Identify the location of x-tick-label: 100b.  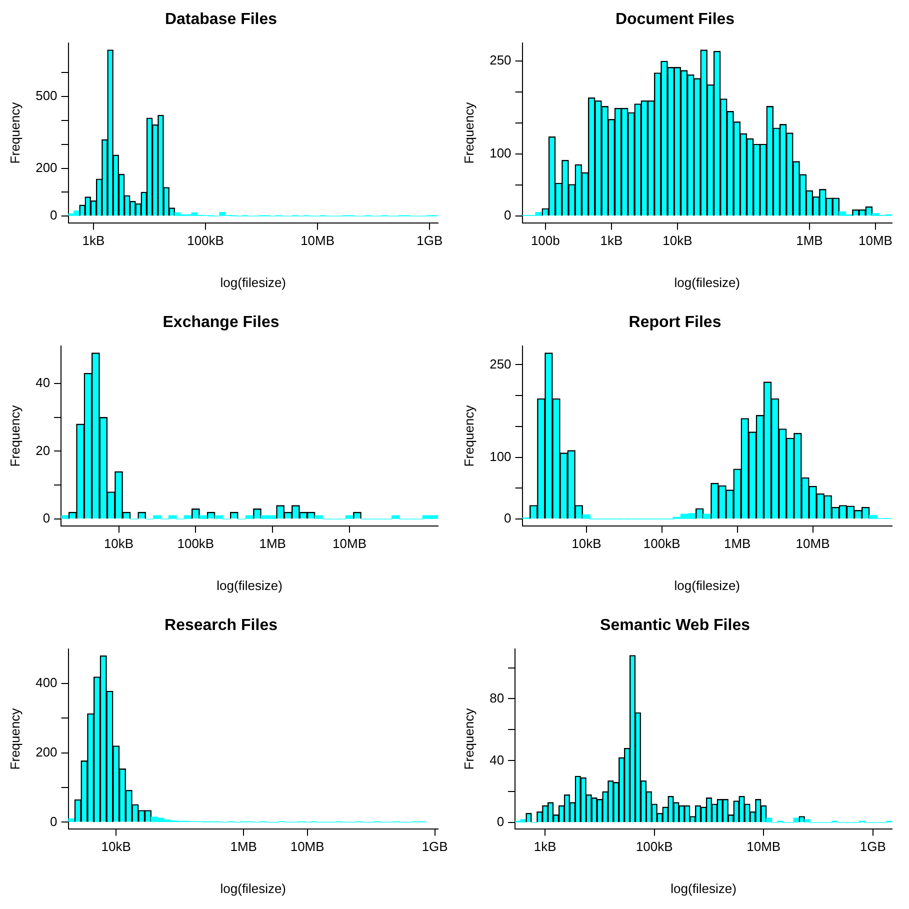
(545, 240).